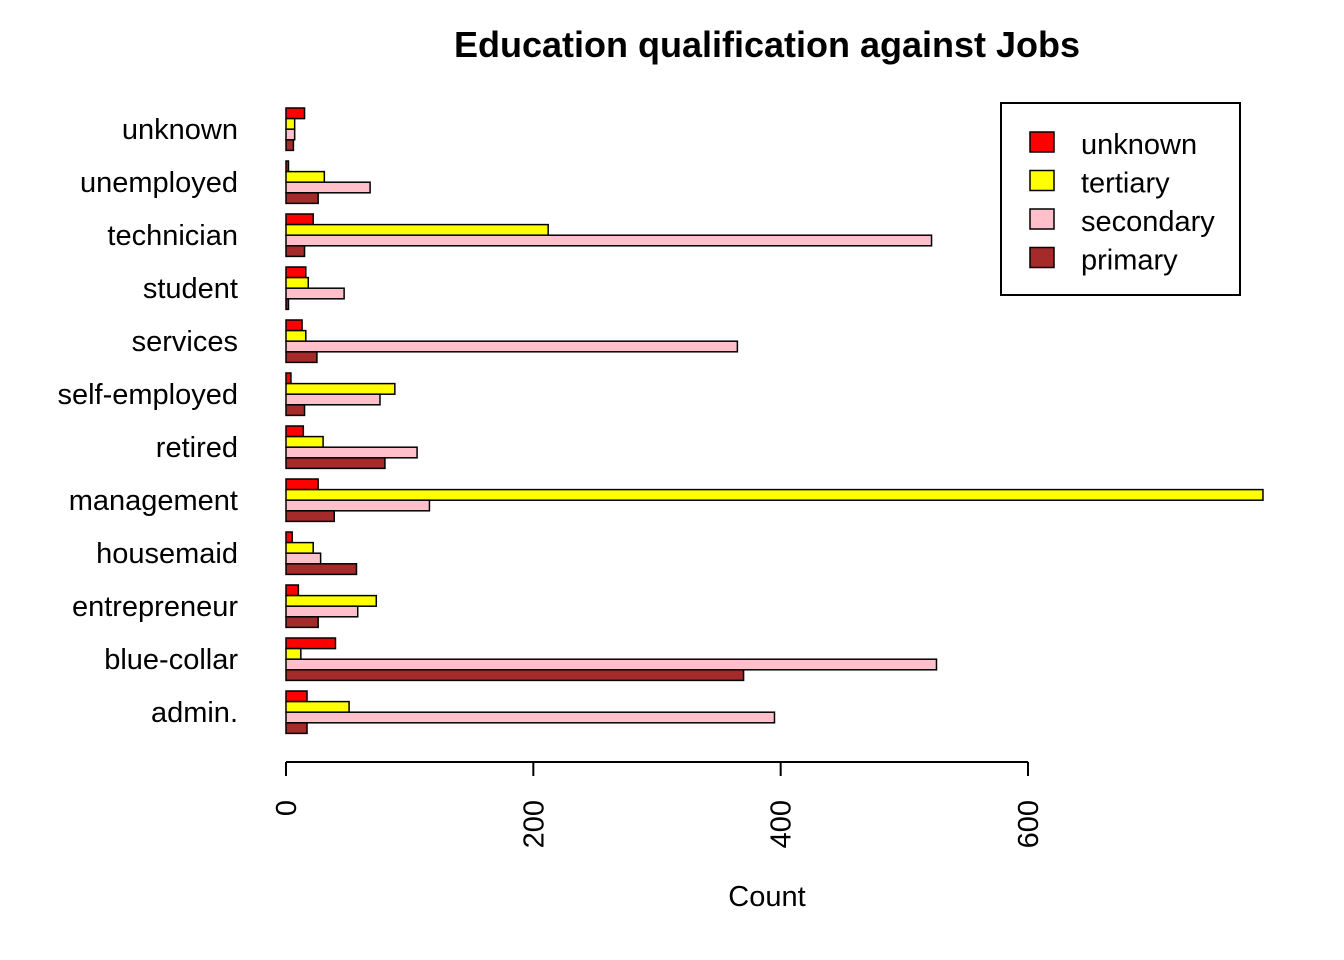 This screenshot has width=1344, height=960. Describe the element at coordinates (287, 808) in the screenshot. I see `x-tick-label: 0` at that location.